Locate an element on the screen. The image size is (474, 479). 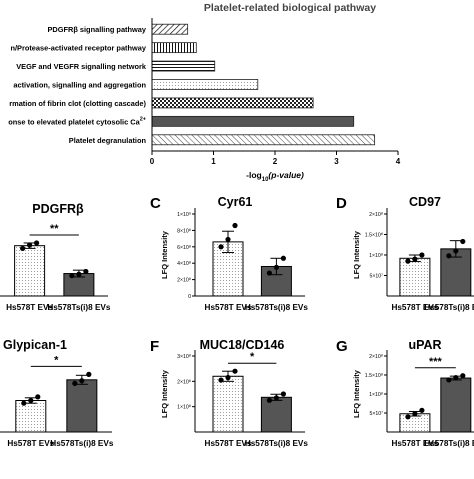
pathway-category-label: n/Protease-activated receptor pathway is located at coordinates (78, 48).